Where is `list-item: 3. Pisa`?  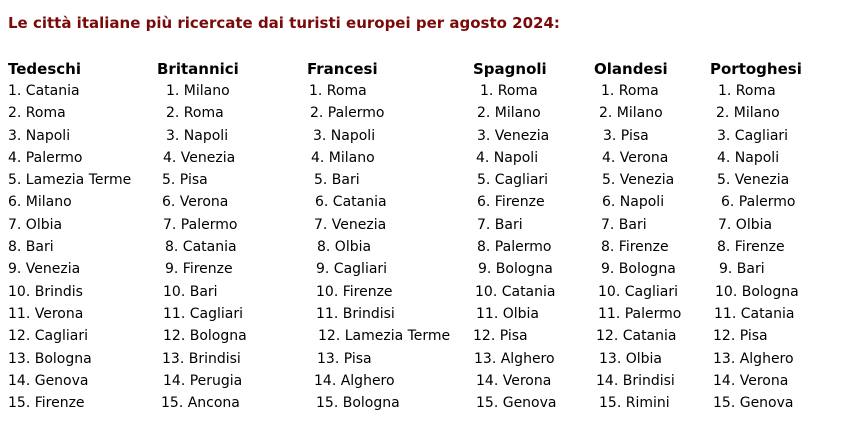
list-item: 3. Pisa is located at coordinates (626, 135).